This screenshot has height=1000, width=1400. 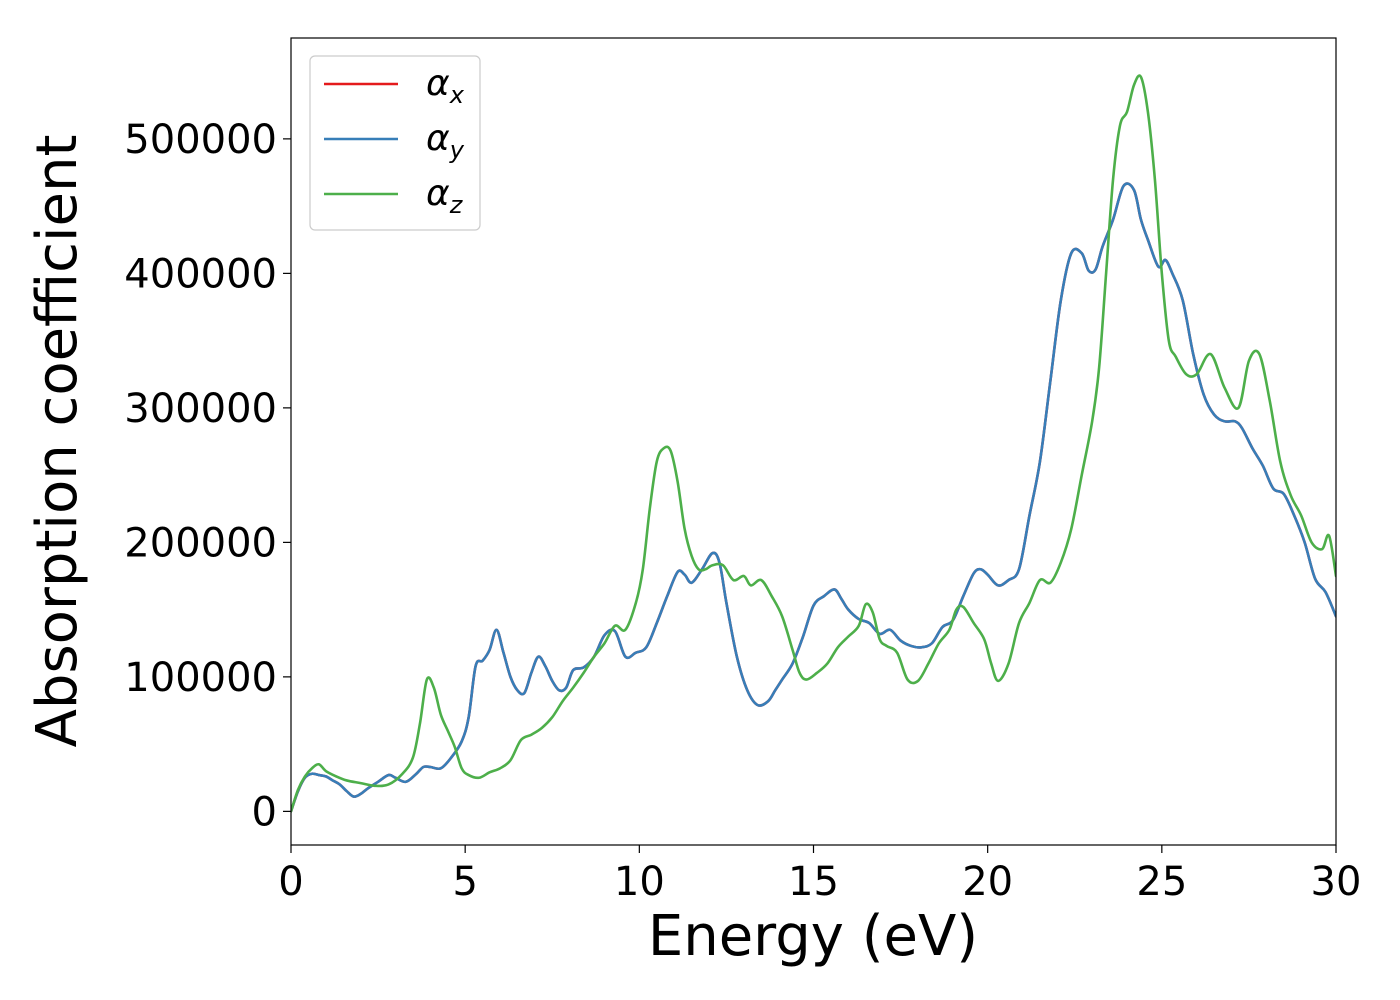 I want to click on y-axis: 0 100000 200000 300000 400000 500000, so click(x=207, y=476).